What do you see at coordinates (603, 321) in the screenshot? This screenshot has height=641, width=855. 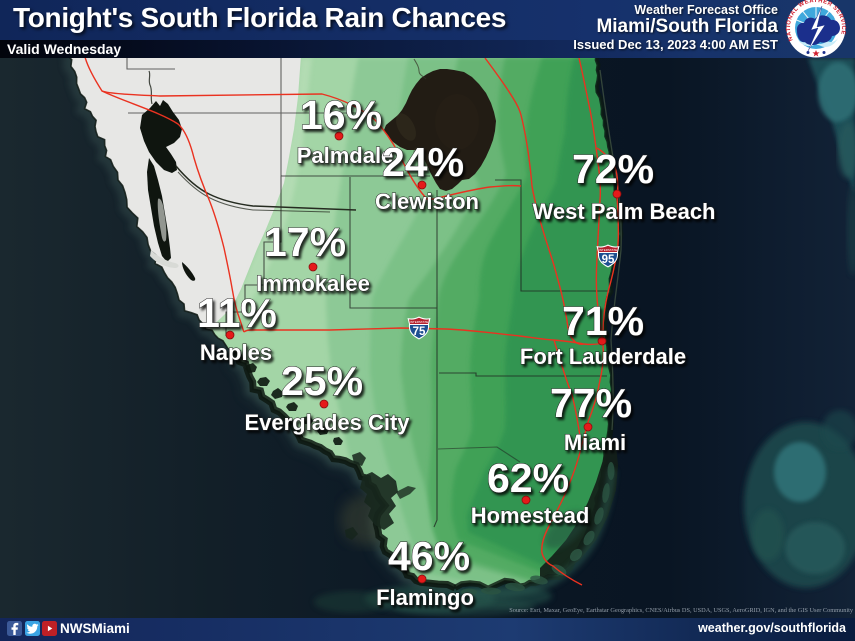 I see `svg-text: 71%` at bounding box center [603, 321].